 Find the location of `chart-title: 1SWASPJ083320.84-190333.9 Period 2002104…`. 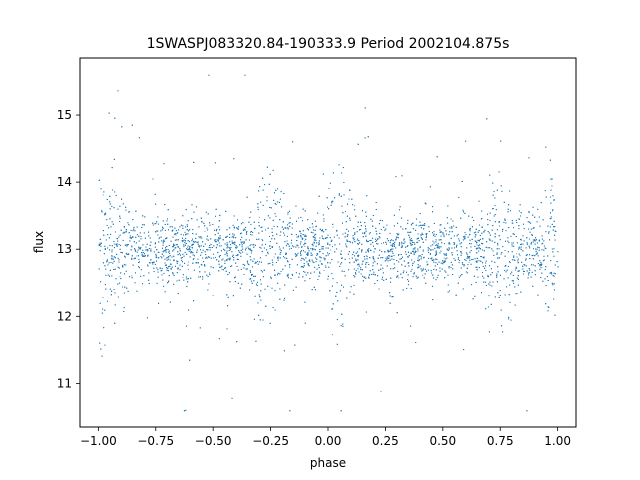

chart-title: 1SWASPJ083320.84-190333.9 Period 2002104… is located at coordinates (328, 44).